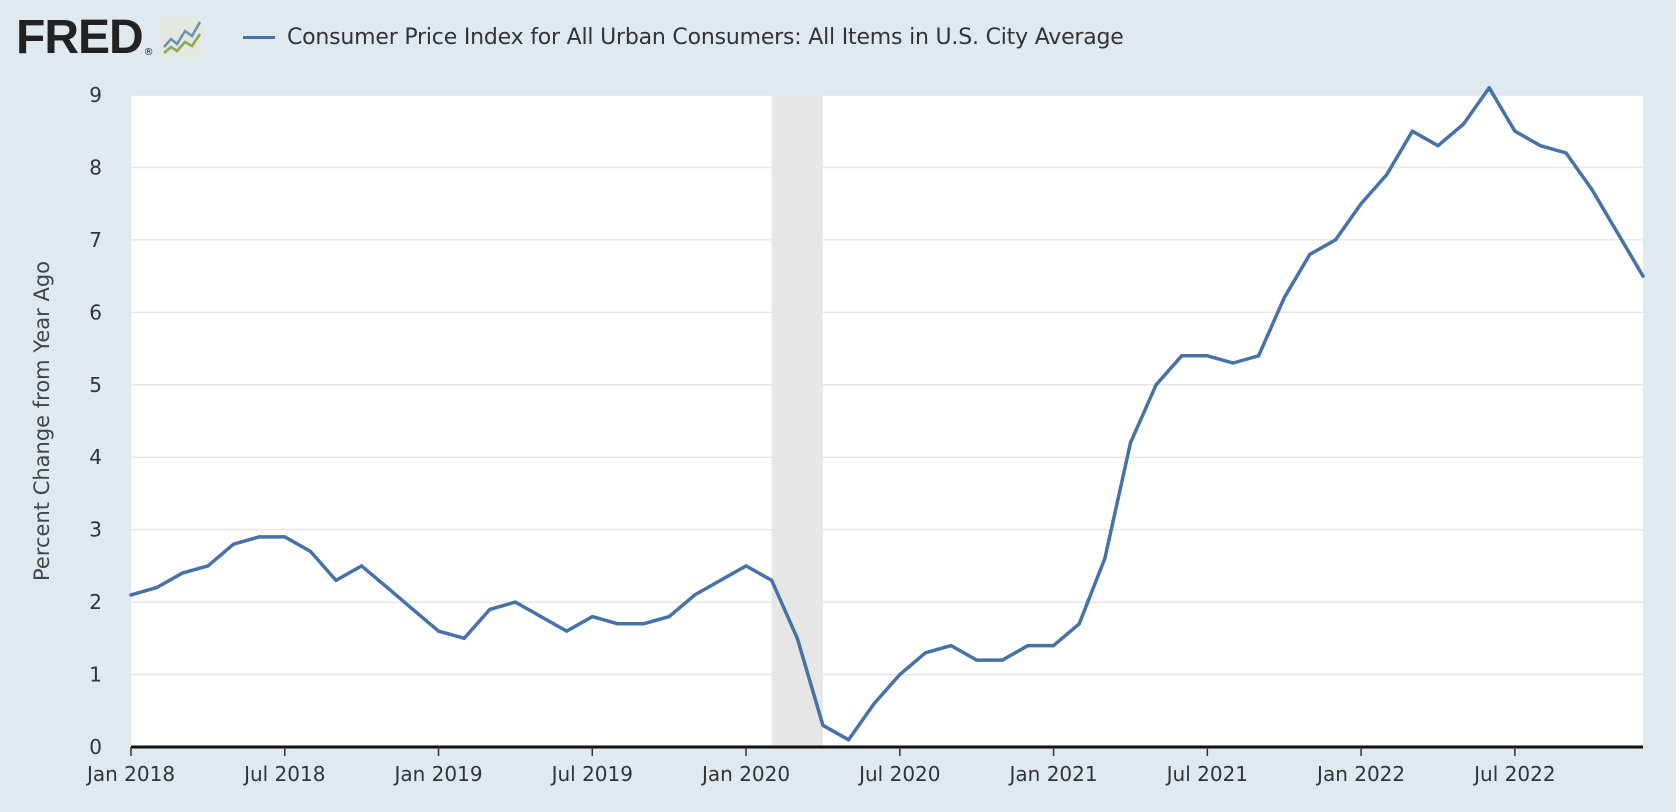 The image size is (1676, 812). What do you see at coordinates (42, 421) in the screenshot?
I see `y-axis-title: Percent Change from Year Ago` at bounding box center [42, 421].